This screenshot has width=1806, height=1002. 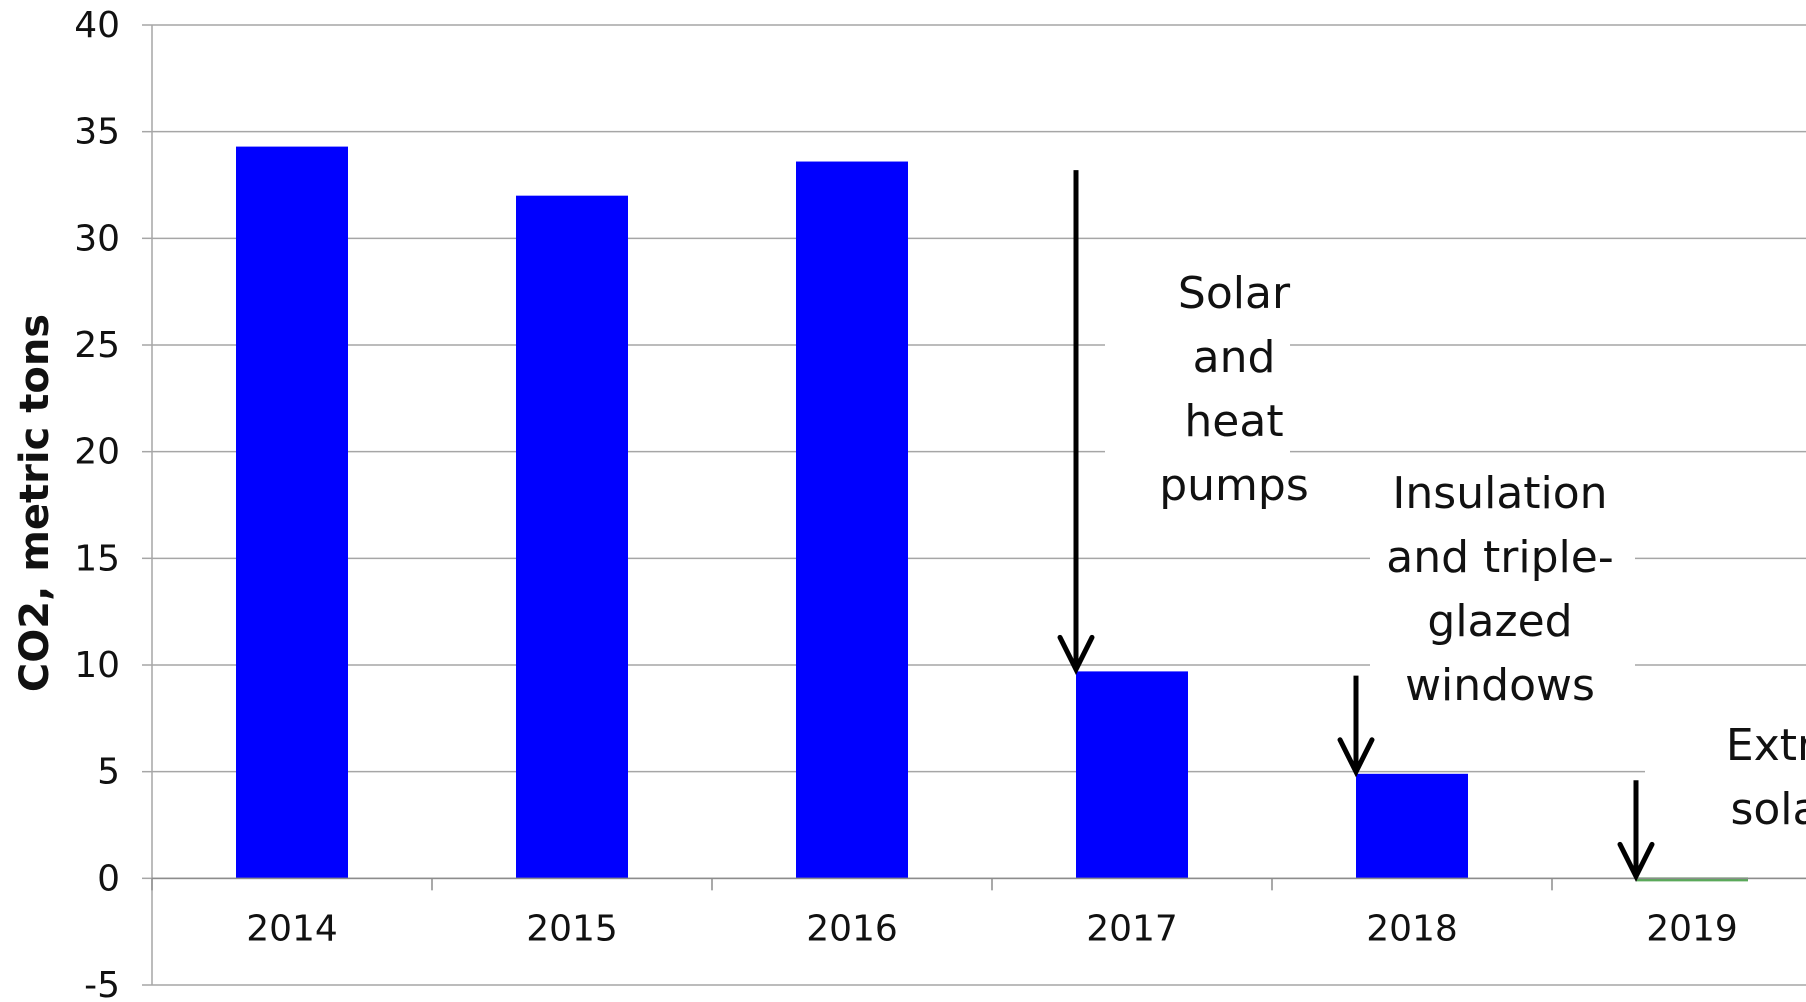 I want to click on annotation-2018: Insulation and triple-glazed windows, so click(x=1486, y=616).